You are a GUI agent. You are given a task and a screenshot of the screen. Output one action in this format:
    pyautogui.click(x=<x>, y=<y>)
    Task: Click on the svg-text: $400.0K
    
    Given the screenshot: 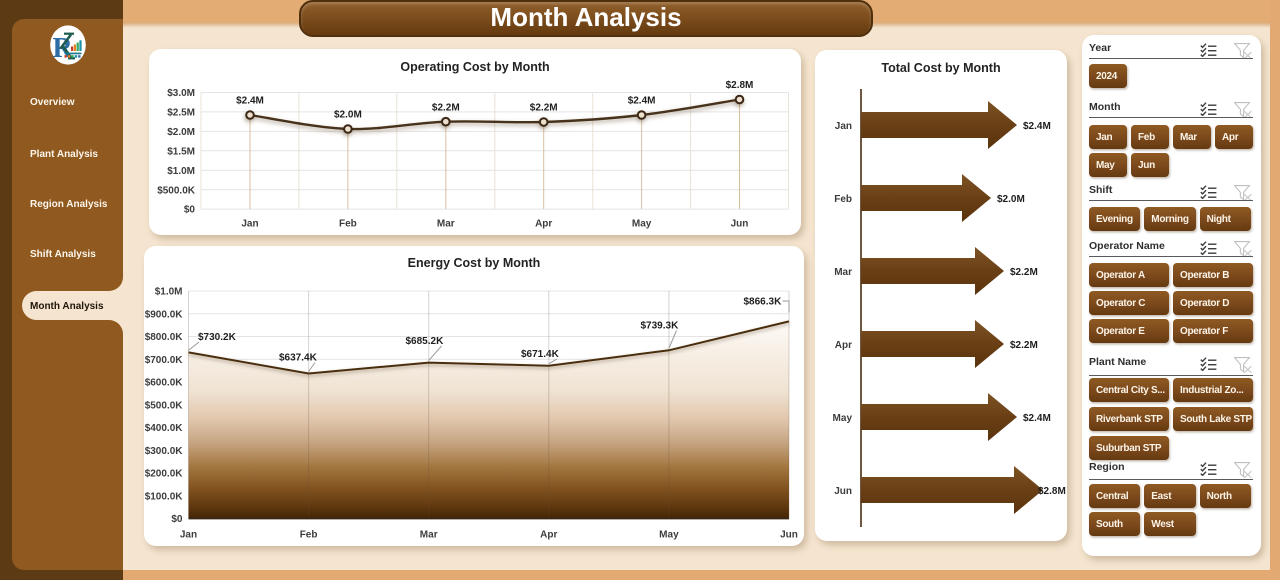 What is the action you would take?
    pyautogui.click(x=164, y=428)
    